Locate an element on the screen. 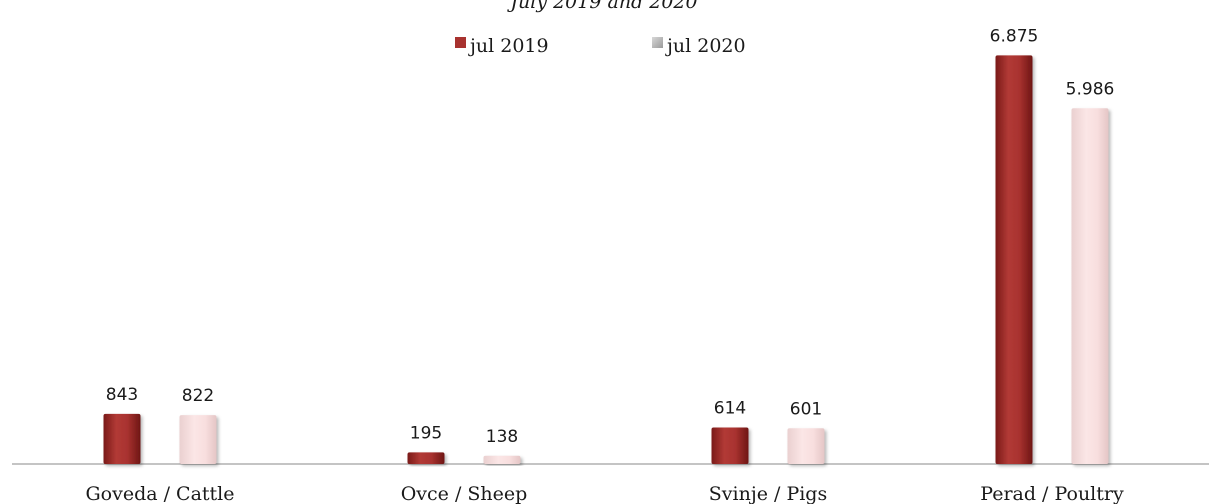 Image resolution: width=1209 pixels, height=504 pixels. value-label-goveda-cattle-jul-2019: 843 is located at coordinates (122, 395).